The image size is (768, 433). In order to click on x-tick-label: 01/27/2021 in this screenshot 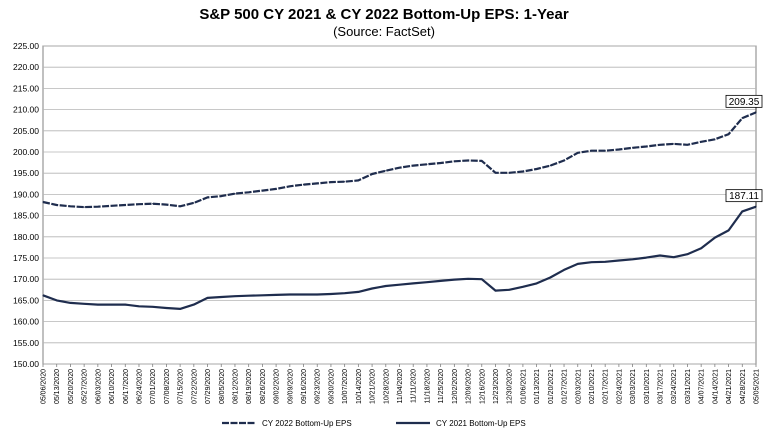, I will do `click(565, 386)`.